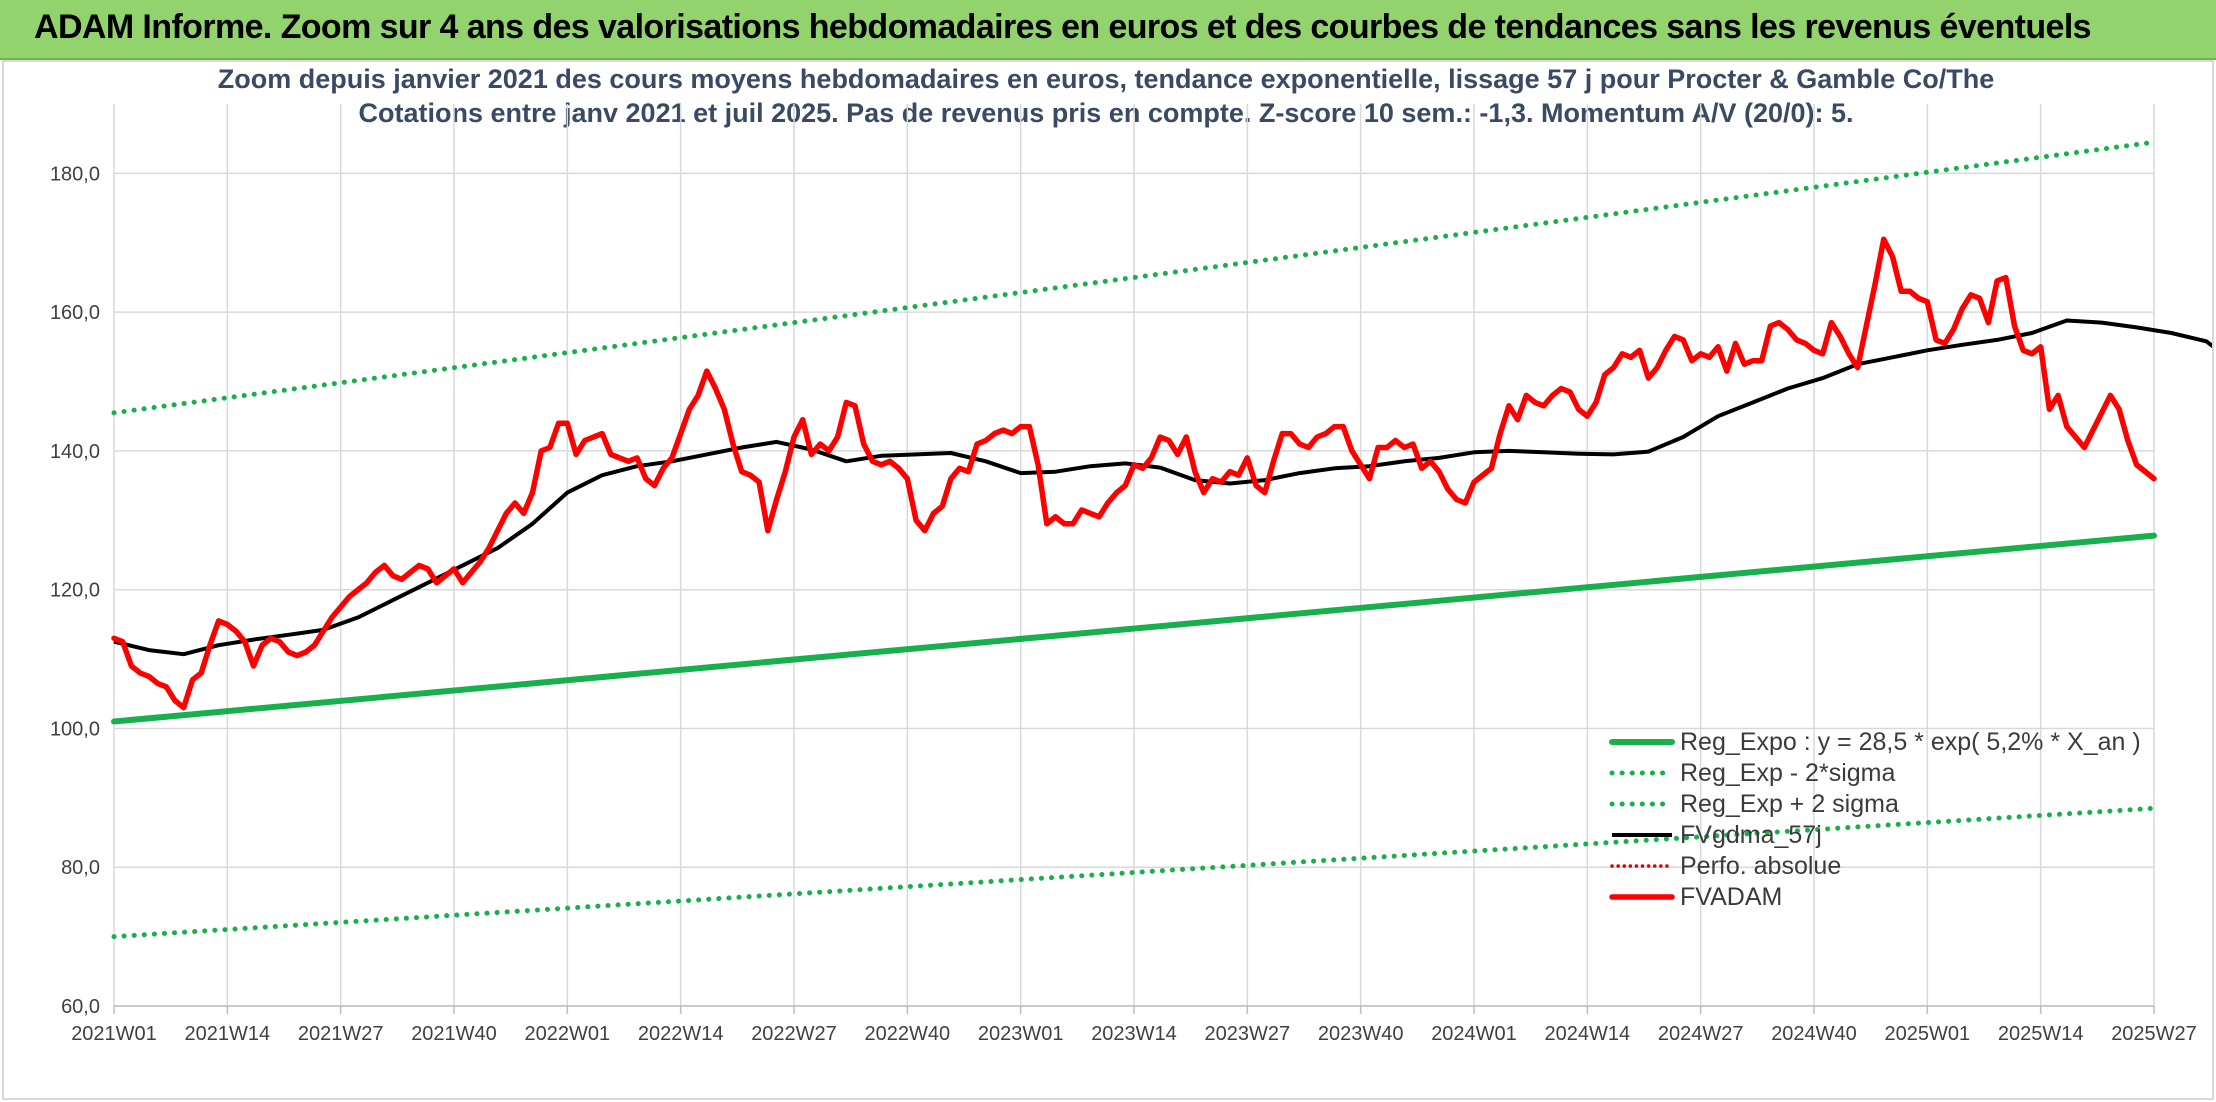 This screenshot has width=2216, height=1102. I want to click on x-tick-label: 2024W27, so click(1701, 1034).